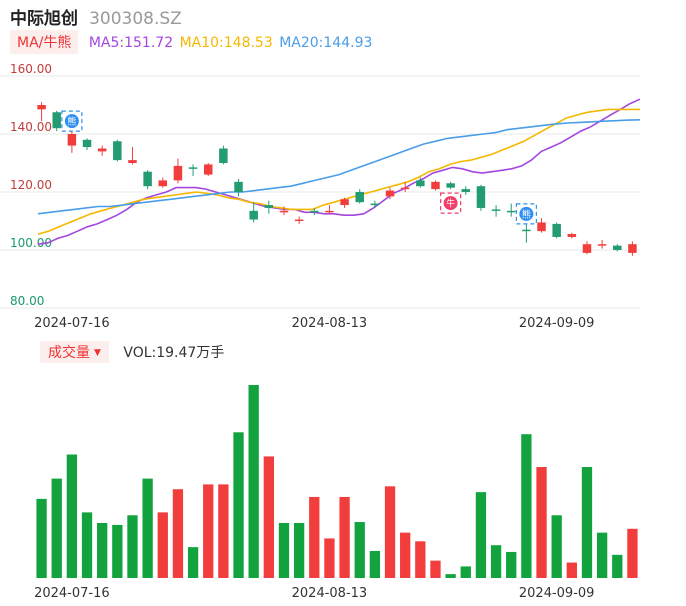 This screenshot has height=606, width=686. What do you see at coordinates (191, 42) in the screenshot?
I see `ma-legend: MA/牛熊 MA5:151.72 MA10:148.53 MA20:144.93` at bounding box center [191, 42].